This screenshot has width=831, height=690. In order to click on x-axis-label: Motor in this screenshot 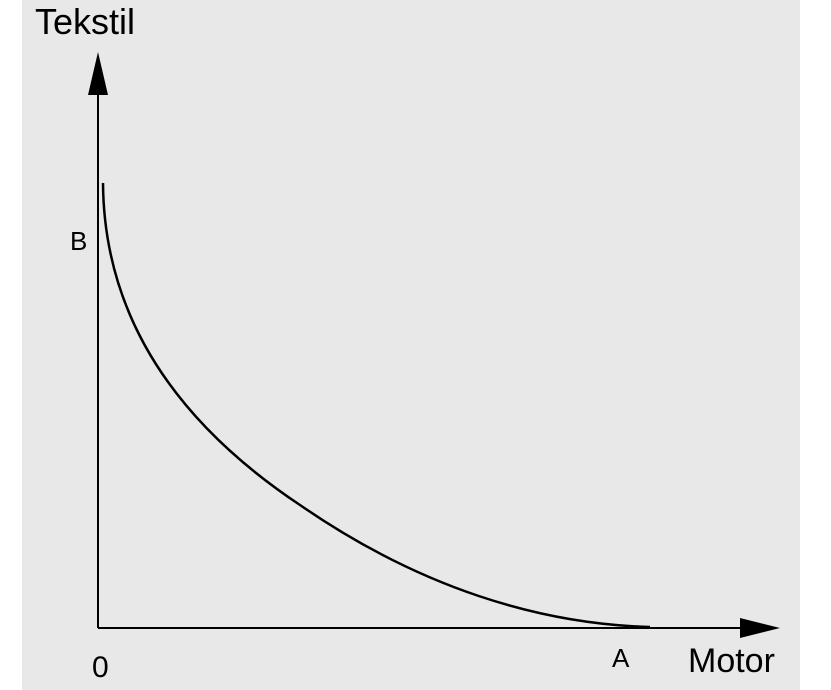, I will do `click(731, 661)`.